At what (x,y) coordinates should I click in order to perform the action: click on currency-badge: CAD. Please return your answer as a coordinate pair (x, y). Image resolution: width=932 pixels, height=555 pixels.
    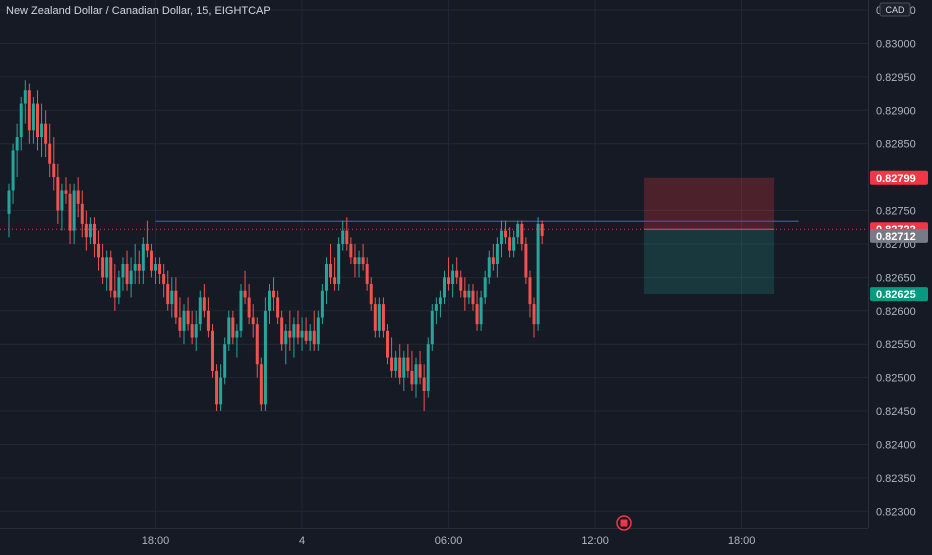
    Looking at the image, I should click on (895, 9).